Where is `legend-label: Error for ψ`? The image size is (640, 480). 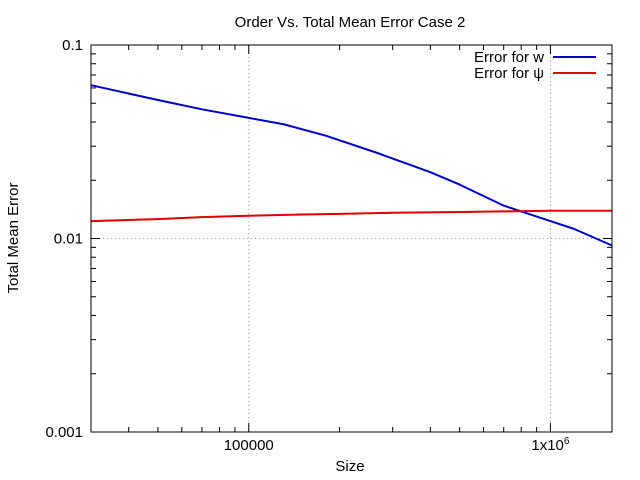 legend-label: Error for ψ is located at coordinates (509, 73).